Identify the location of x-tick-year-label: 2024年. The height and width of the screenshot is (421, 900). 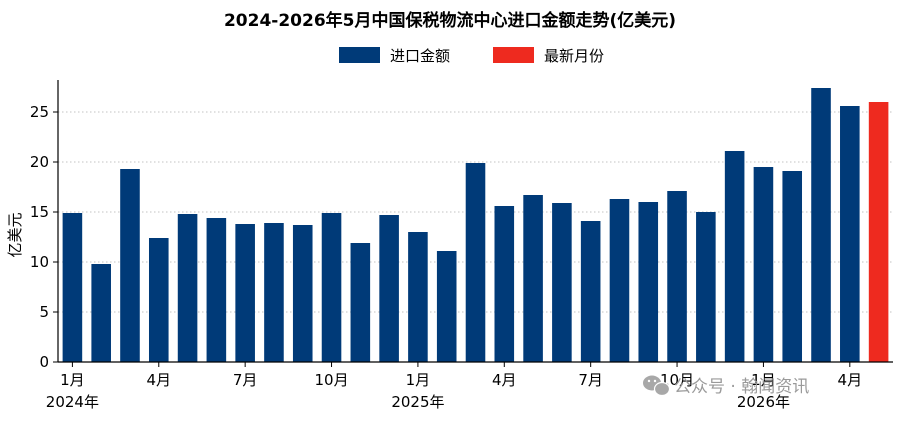
(72, 402).